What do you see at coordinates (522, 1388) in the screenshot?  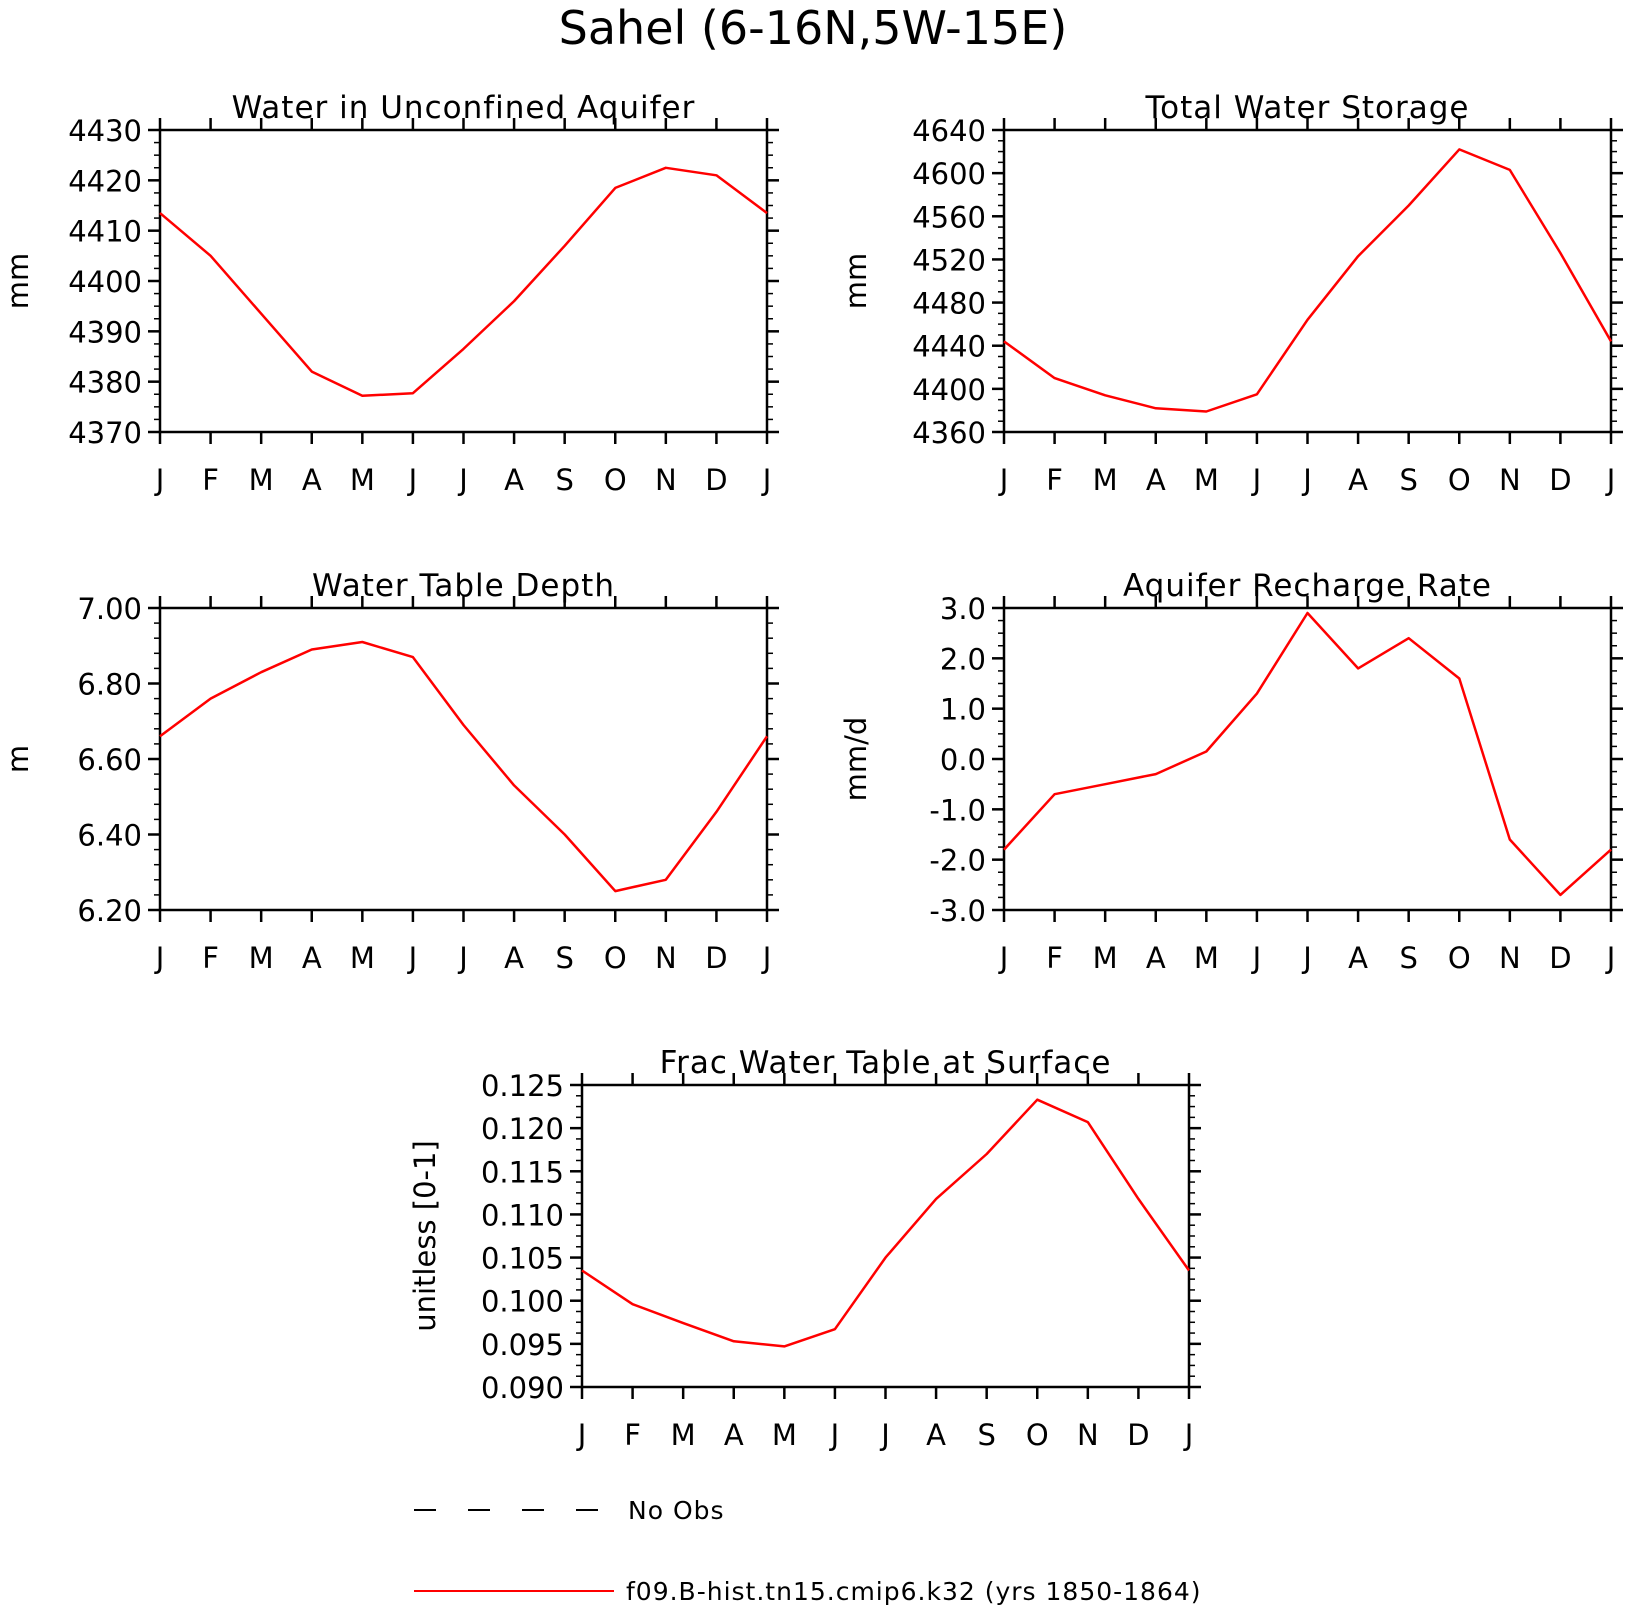 I see `y-tick-label: 0.090` at bounding box center [522, 1388].